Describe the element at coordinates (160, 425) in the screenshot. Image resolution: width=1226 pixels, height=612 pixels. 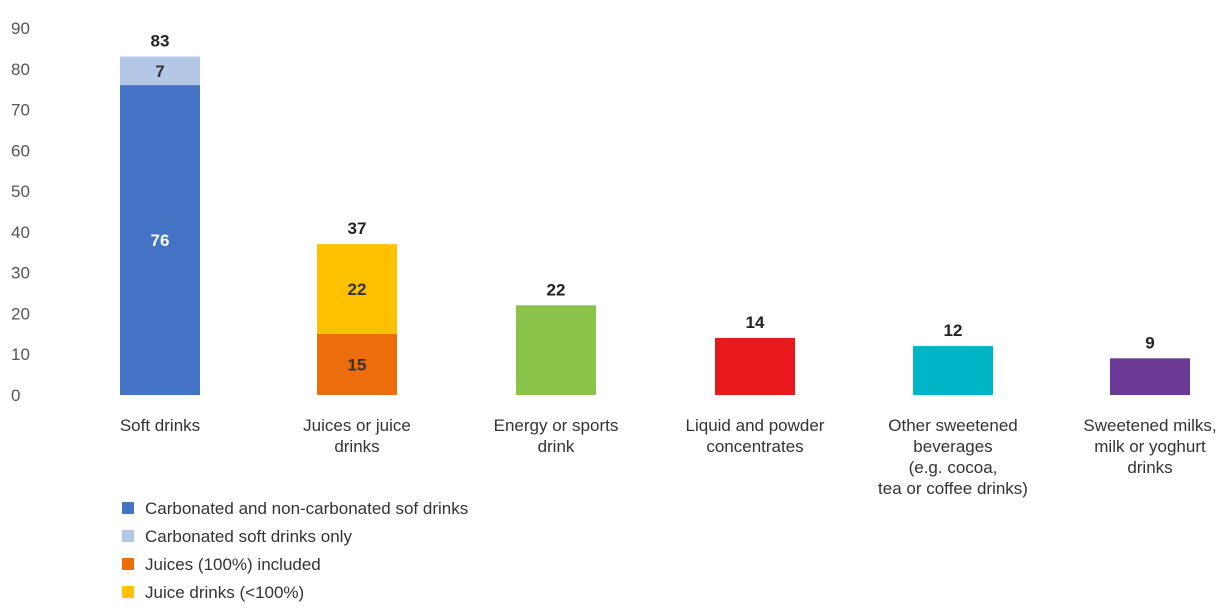
I see `x-category-label: Soft drinks` at that location.